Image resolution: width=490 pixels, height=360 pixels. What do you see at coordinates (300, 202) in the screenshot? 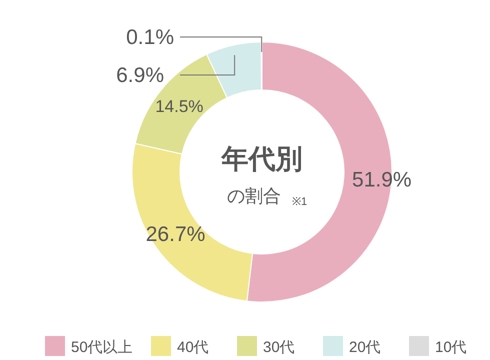
I see `text: ※1` at bounding box center [300, 202].